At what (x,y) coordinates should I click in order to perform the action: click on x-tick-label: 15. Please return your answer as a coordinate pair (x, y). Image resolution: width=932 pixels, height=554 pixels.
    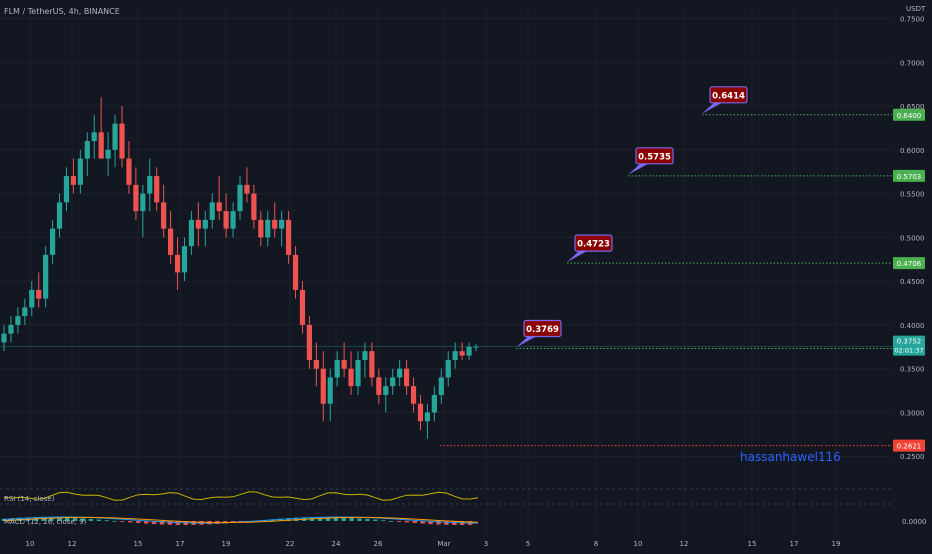
    Looking at the image, I should click on (752, 544).